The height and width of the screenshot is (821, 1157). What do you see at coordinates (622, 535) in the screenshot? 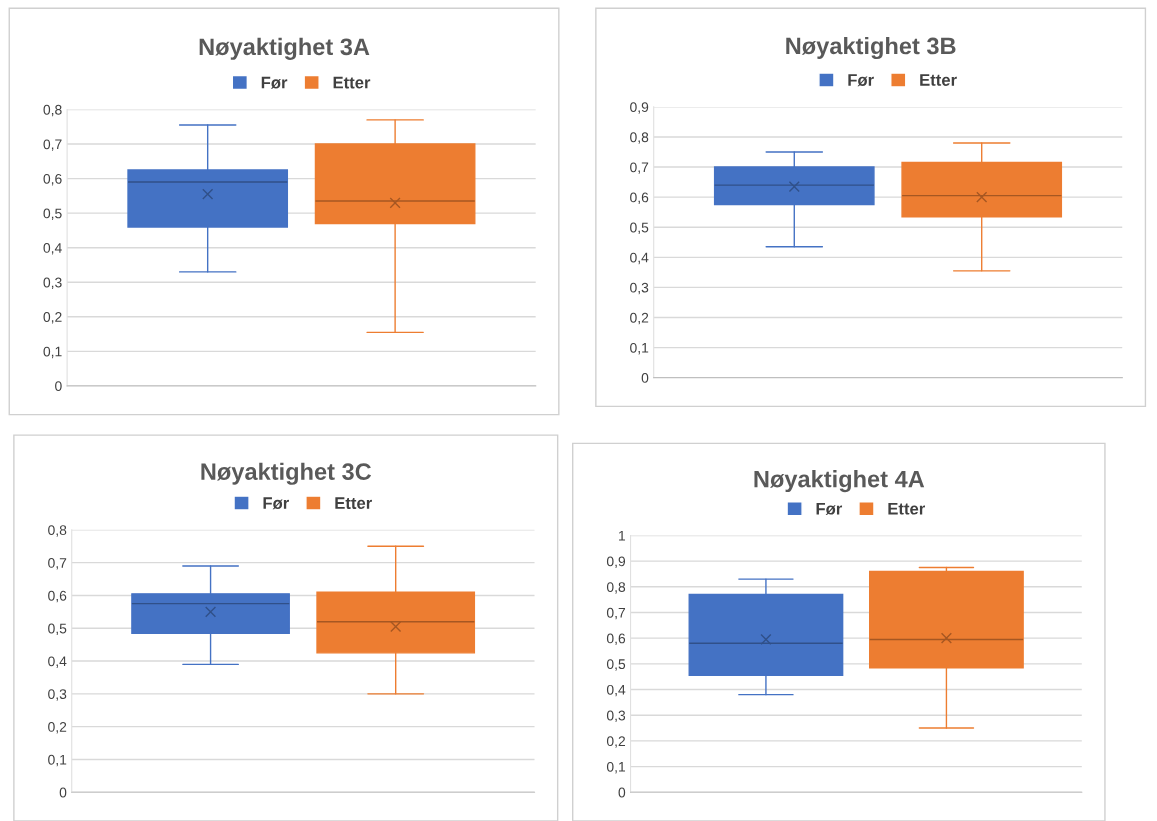
I see `y-tick-label: 1` at bounding box center [622, 535].